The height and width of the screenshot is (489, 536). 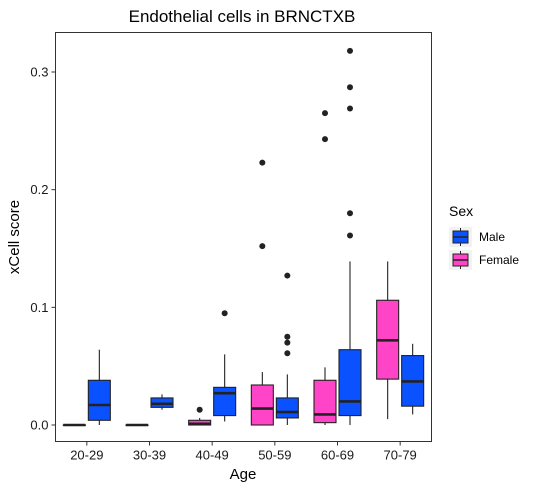 I want to click on x-axis-title: Age, so click(x=243, y=474).